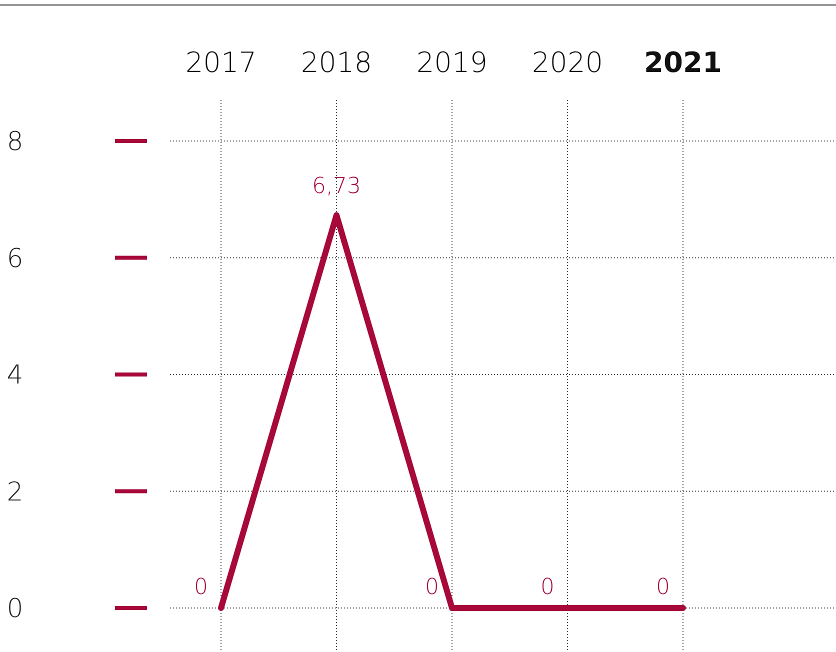  What do you see at coordinates (336, 62) in the screenshot?
I see `x-tick-label: 2018` at bounding box center [336, 62].